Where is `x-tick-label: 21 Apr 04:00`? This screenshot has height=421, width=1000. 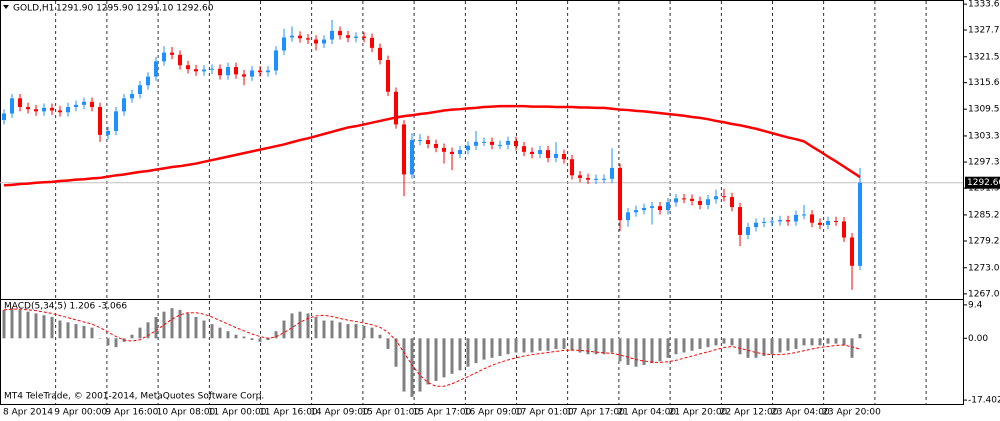
x-tick-label: 21 Apr 04:00 is located at coordinates (646, 413).